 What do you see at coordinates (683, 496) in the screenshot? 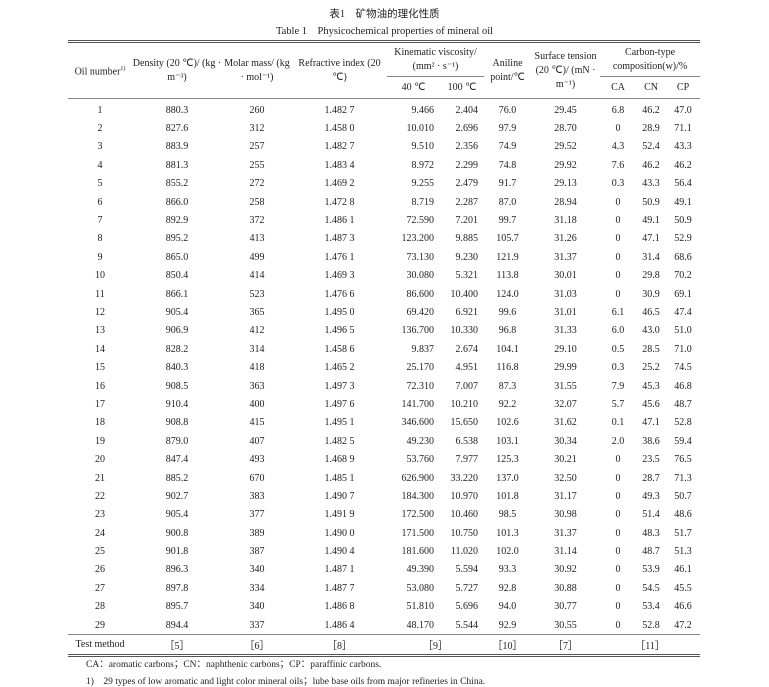
I see `cell-cp: 50.7` at bounding box center [683, 496].